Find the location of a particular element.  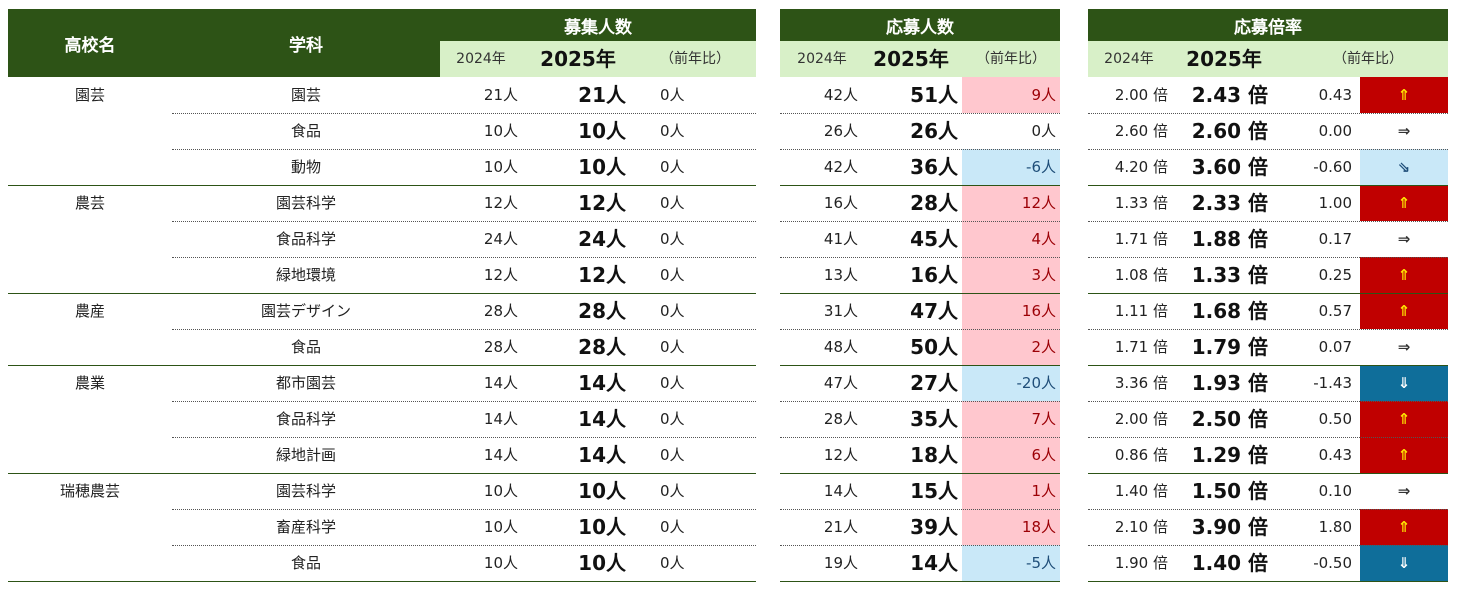

applicants-2024: 19人 is located at coordinates (840, 563).